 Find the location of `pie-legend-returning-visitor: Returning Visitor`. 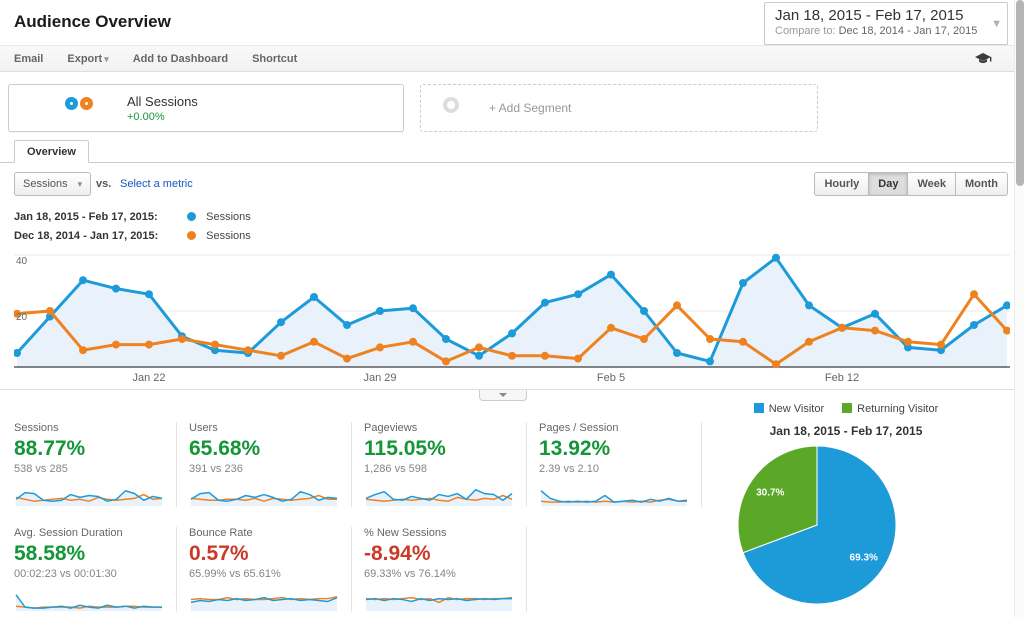

pie-legend-returning-visitor: Returning Visitor is located at coordinates (890, 409).